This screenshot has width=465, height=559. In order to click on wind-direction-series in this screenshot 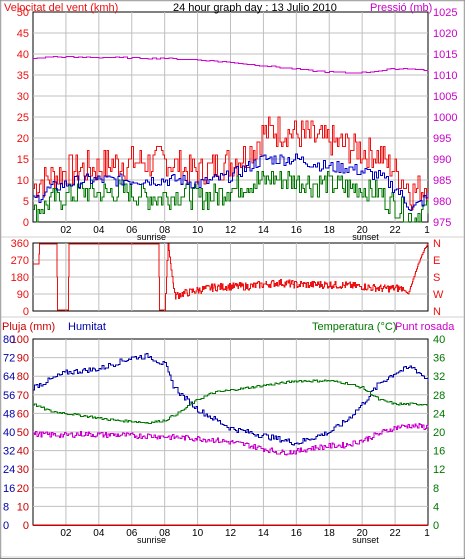, I will do `click(231, 277)`.